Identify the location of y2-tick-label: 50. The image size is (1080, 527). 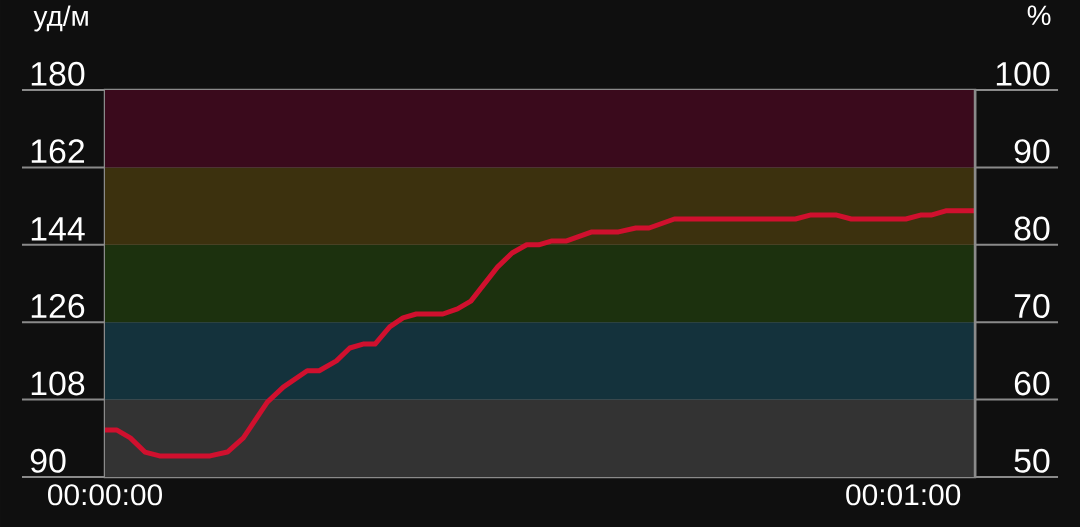
(1032, 460).